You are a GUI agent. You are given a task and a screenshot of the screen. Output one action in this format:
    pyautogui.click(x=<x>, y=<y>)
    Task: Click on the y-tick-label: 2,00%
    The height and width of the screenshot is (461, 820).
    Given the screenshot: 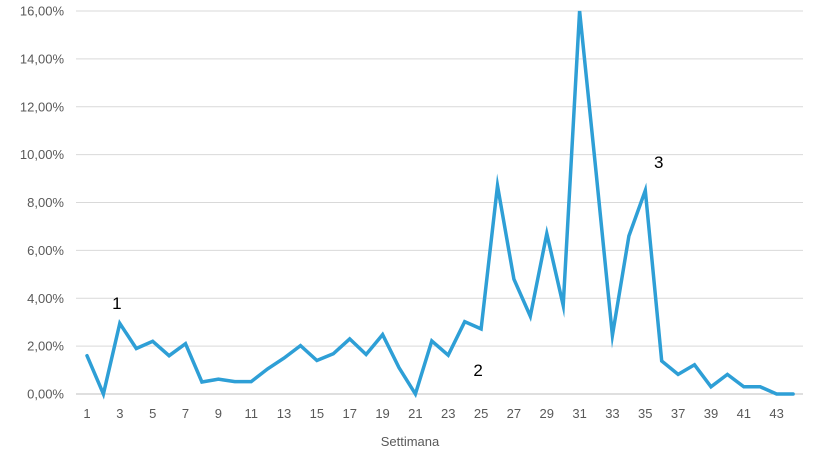 What is the action you would take?
    pyautogui.click(x=45, y=346)
    